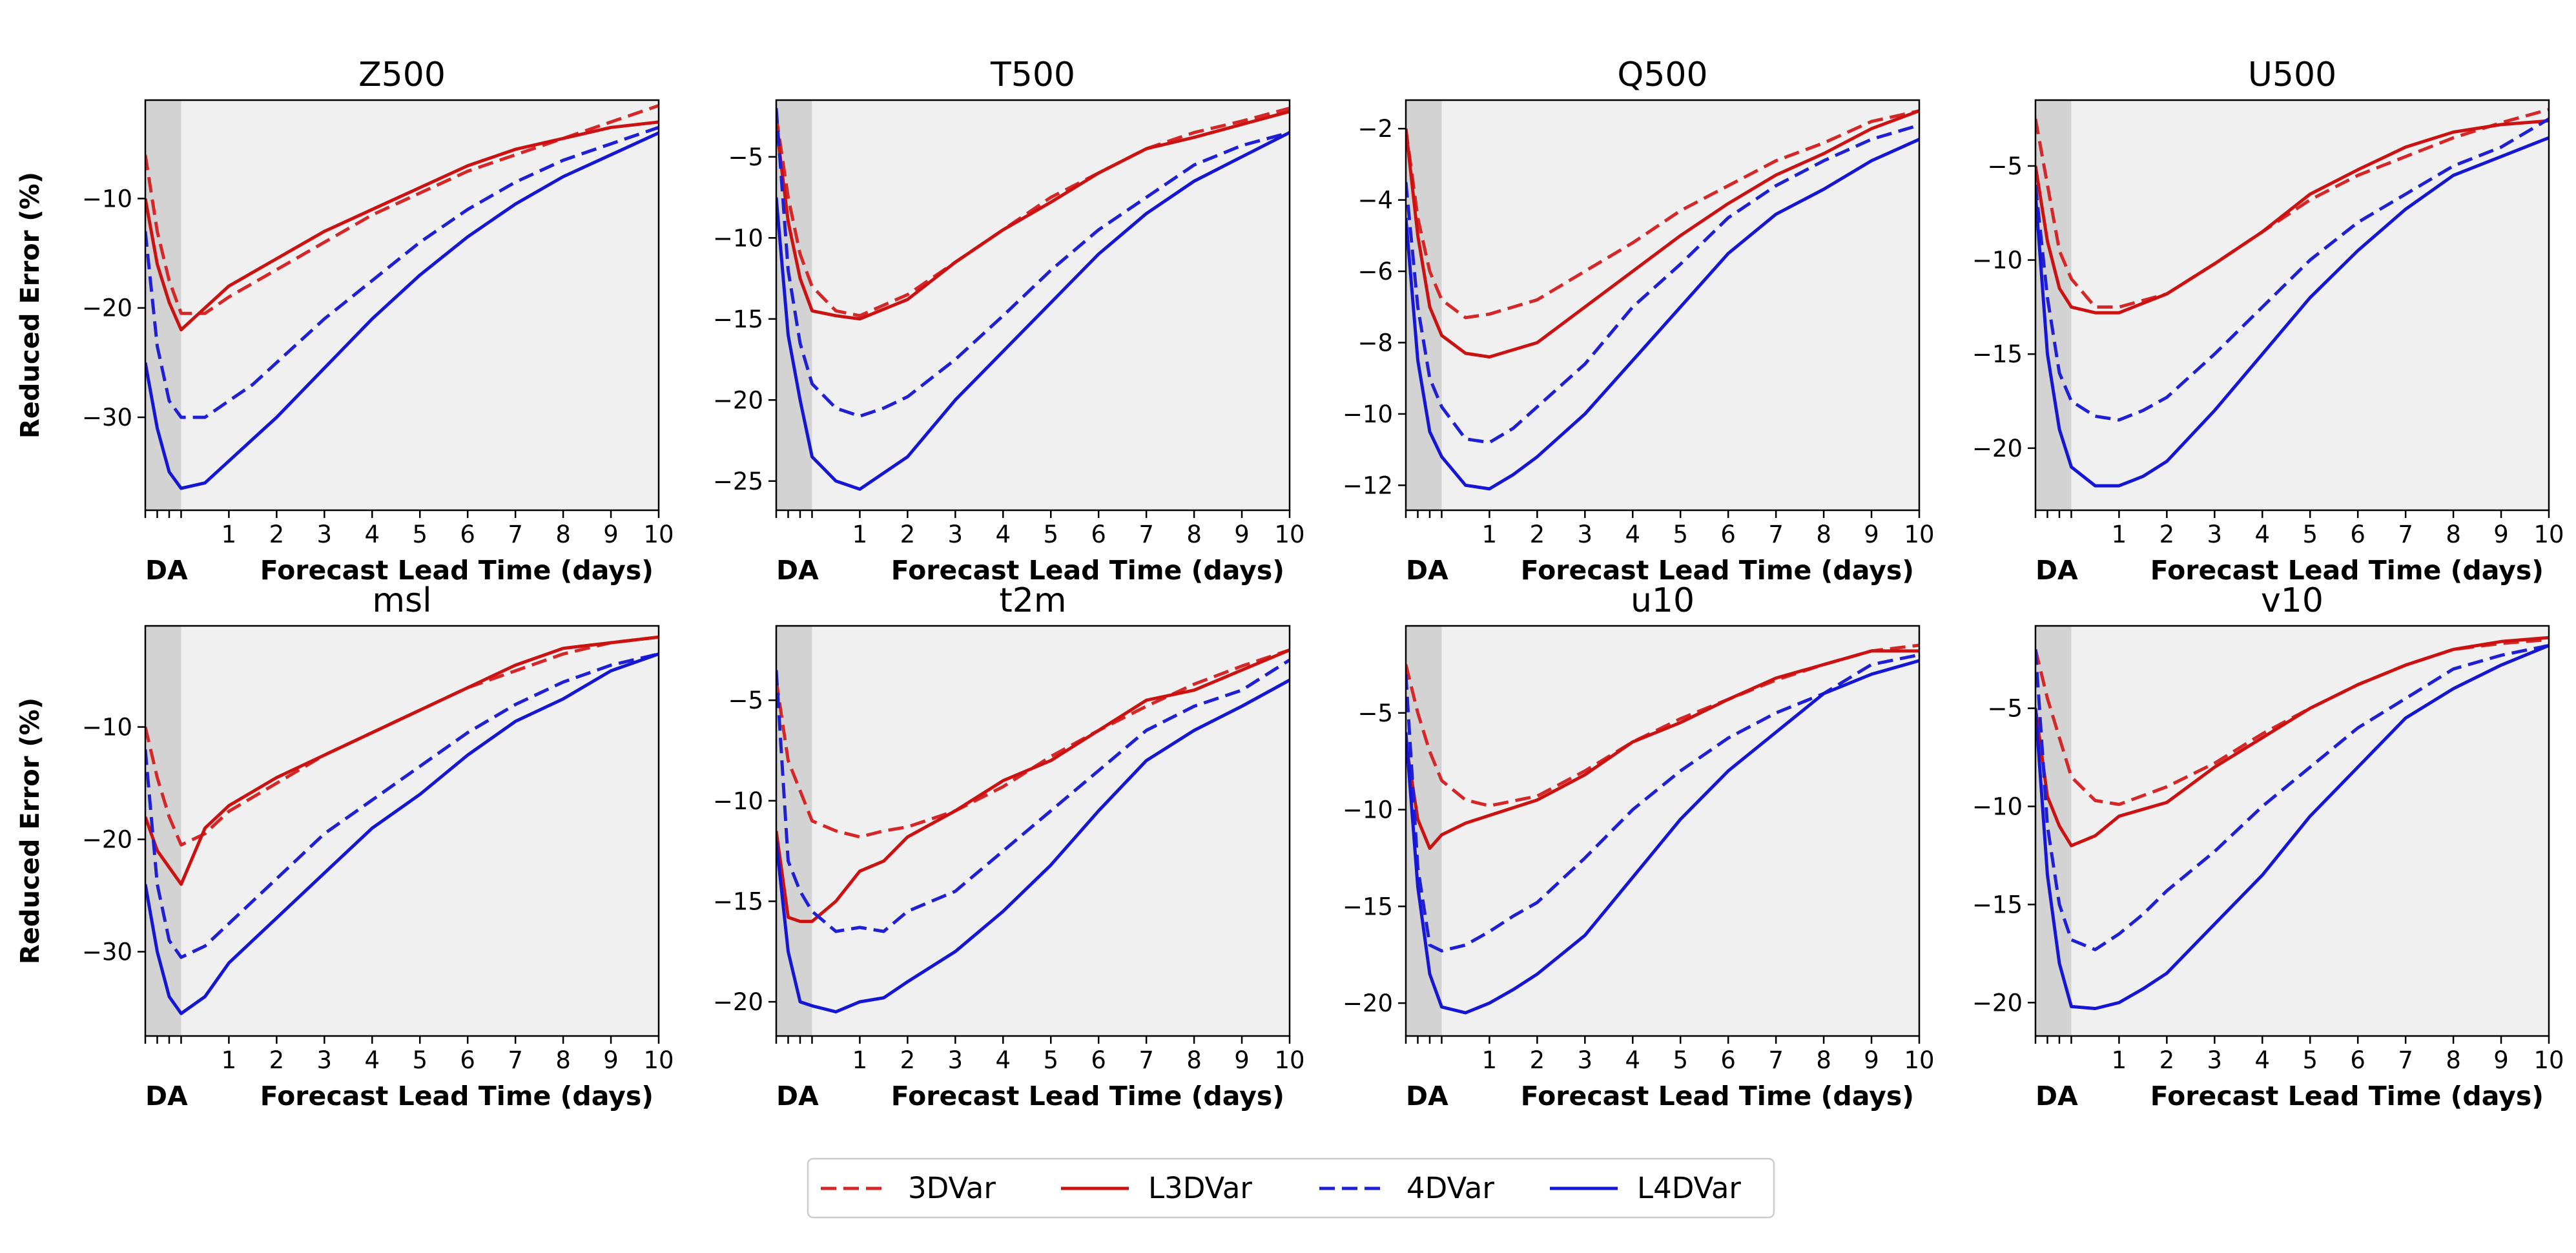 This screenshot has width=2576, height=1253. Describe the element at coordinates (1375, 271) in the screenshot. I see `y-tick-label: −6` at that location.